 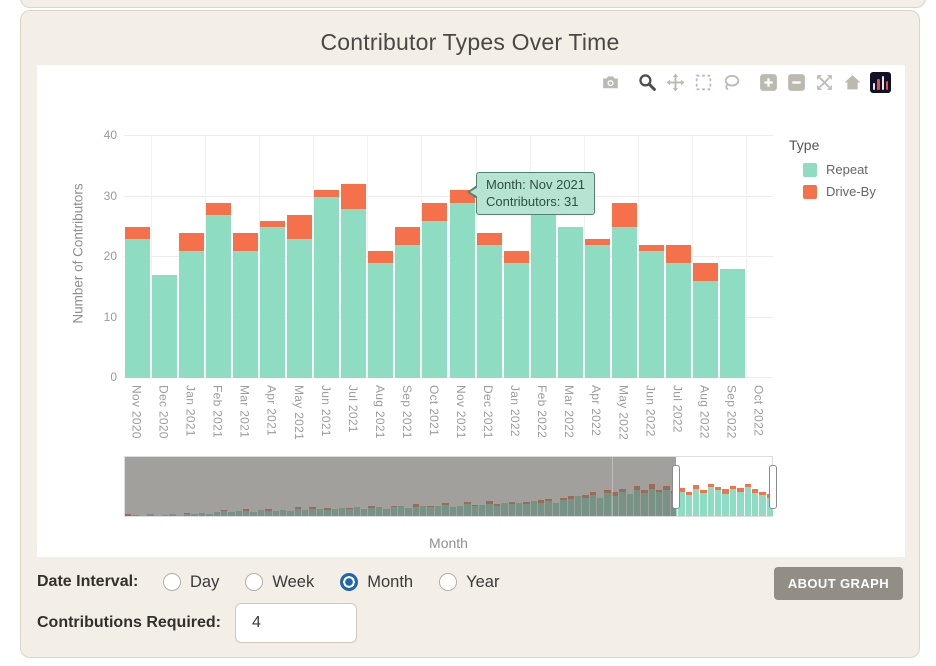 What do you see at coordinates (624, 214) in the screenshot?
I see `bar-drive-by-may-2022` at bounding box center [624, 214].